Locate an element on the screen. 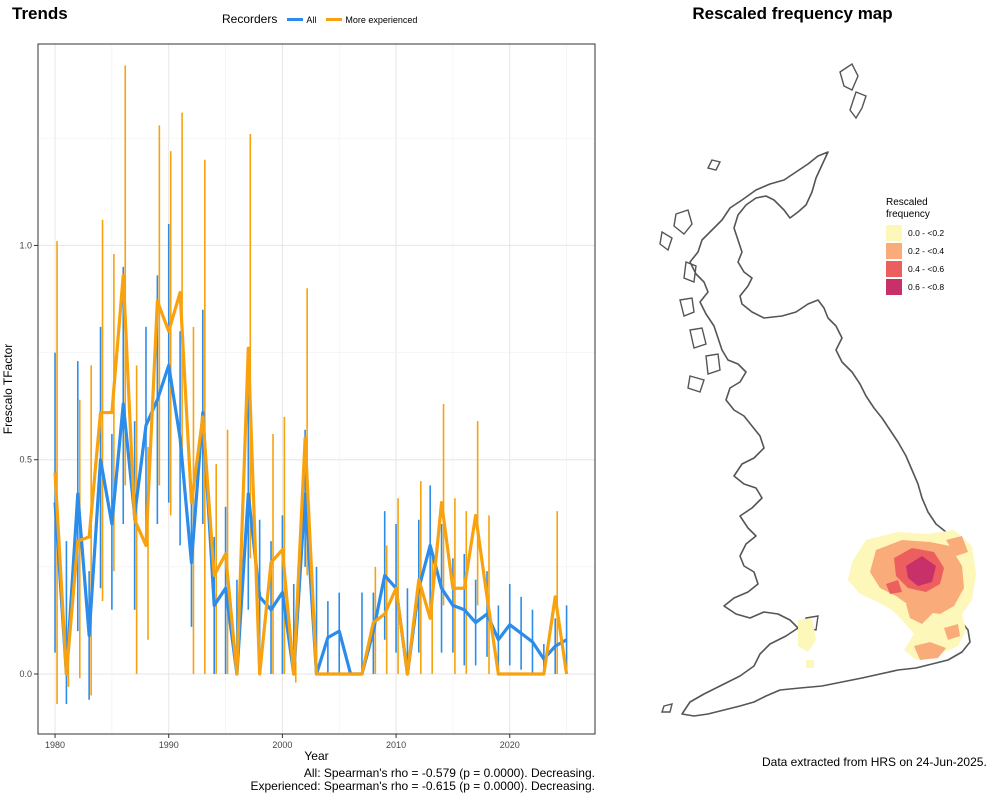 The height and width of the screenshot is (800, 1000). x-tick-label: 2020 is located at coordinates (510, 745).